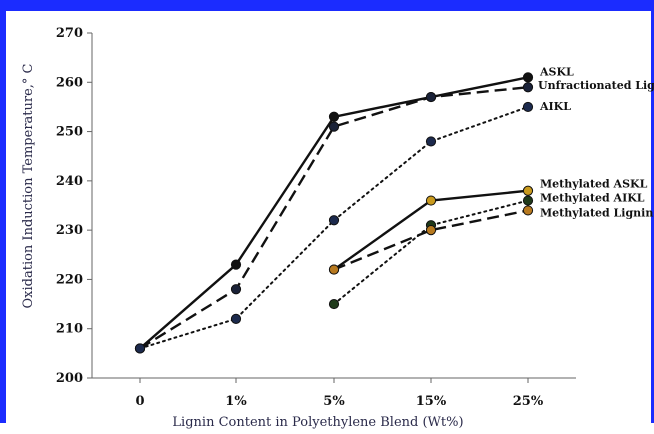 The image size is (654, 434). I want to click on series-label: Methylated ASKL, so click(594, 184).